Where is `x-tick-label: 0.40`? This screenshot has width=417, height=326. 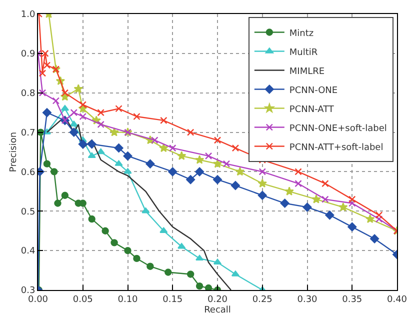 x-tick-label: 0.40 is located at coordinates (397, 299).